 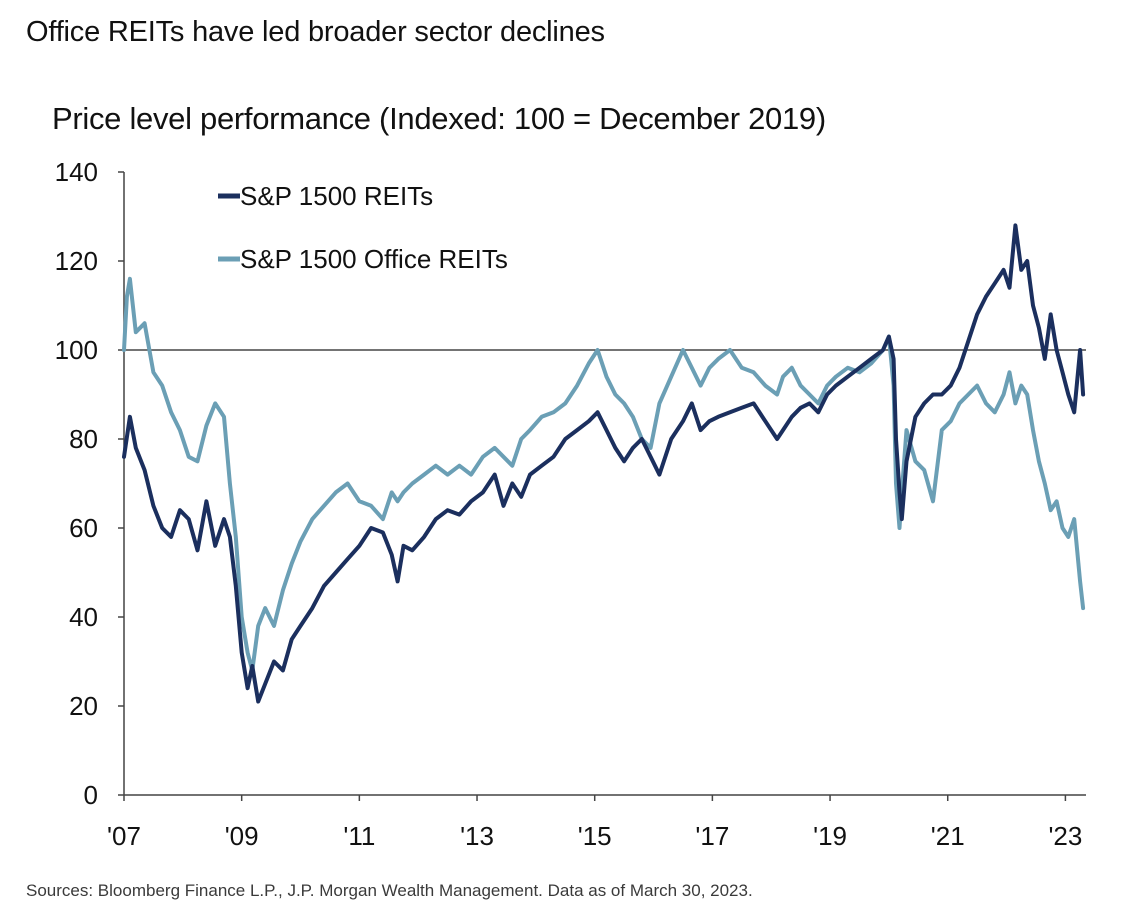 I want to click on y-tick-label: 80, so click(x=83, y=439).